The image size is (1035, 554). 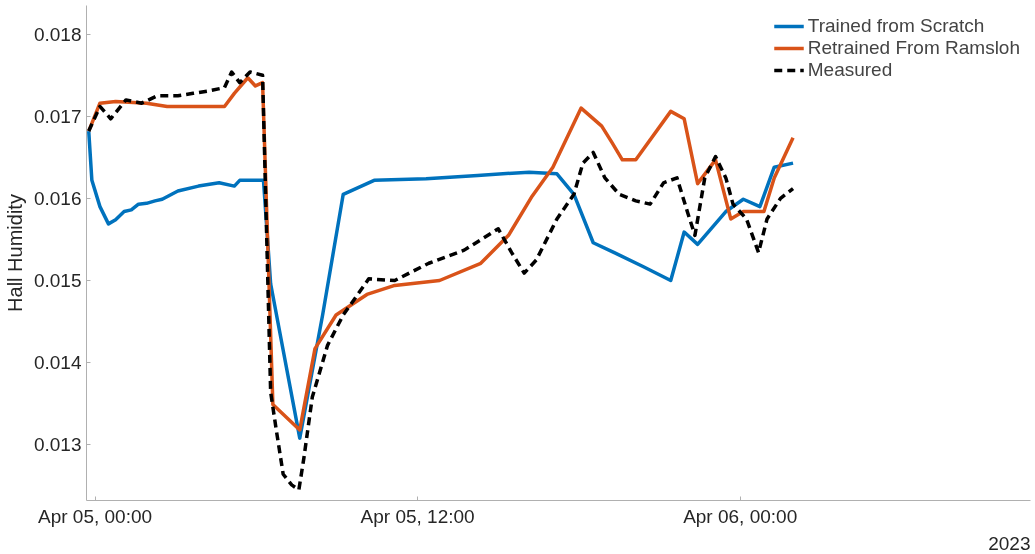 What do you see at coordinates (417, 516) in the screenshot?
I see `x-tick-label: Apr 05, 12:00` at bounding box center [417, 516].